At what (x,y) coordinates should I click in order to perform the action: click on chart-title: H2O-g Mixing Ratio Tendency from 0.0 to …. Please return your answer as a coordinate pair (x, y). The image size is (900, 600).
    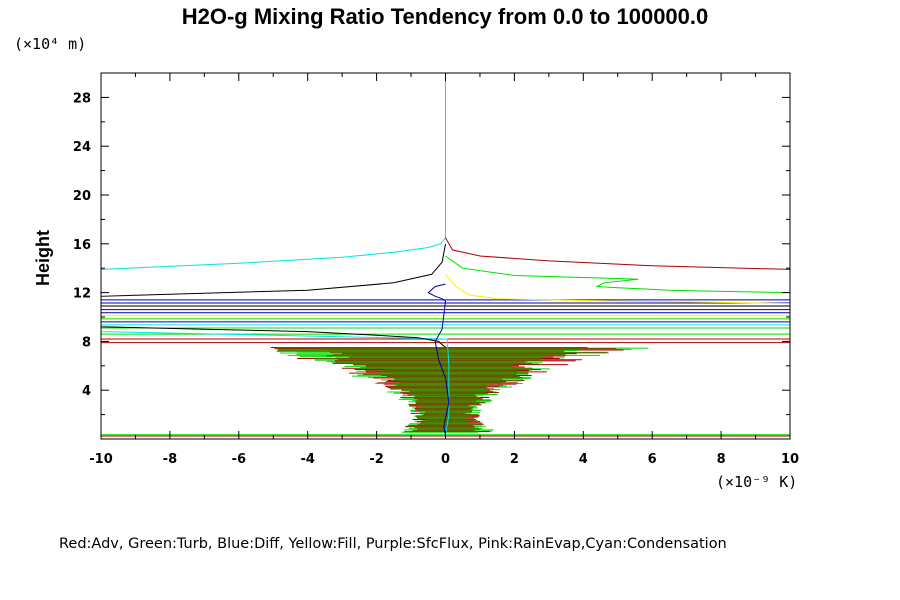
    Looking at the image, I should click on (445, 16).